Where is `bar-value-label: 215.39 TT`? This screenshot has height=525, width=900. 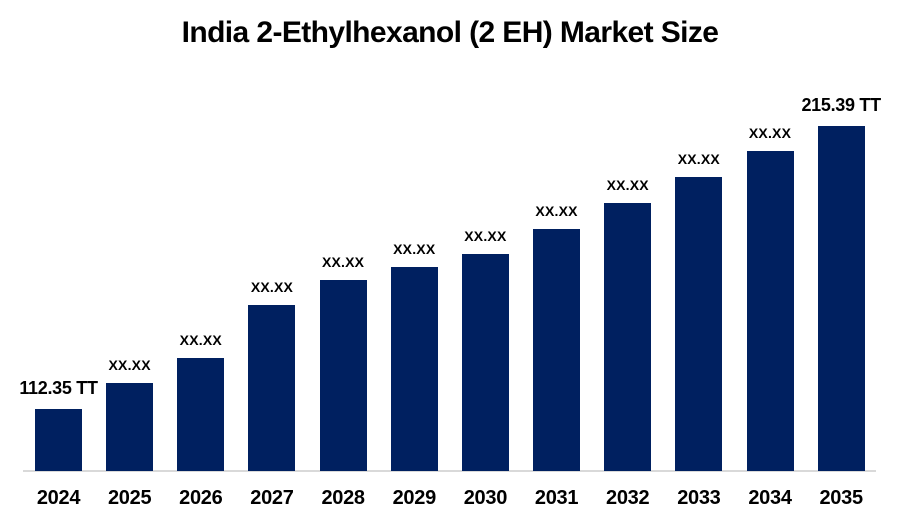 bar-value-label: 215.39 TT is located at coordinates (841, 105).